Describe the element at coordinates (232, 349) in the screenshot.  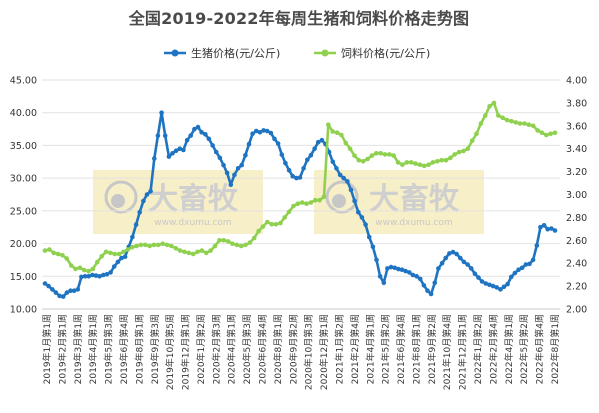
I see `x-tick-label: 2020年4月第1周` at that location.